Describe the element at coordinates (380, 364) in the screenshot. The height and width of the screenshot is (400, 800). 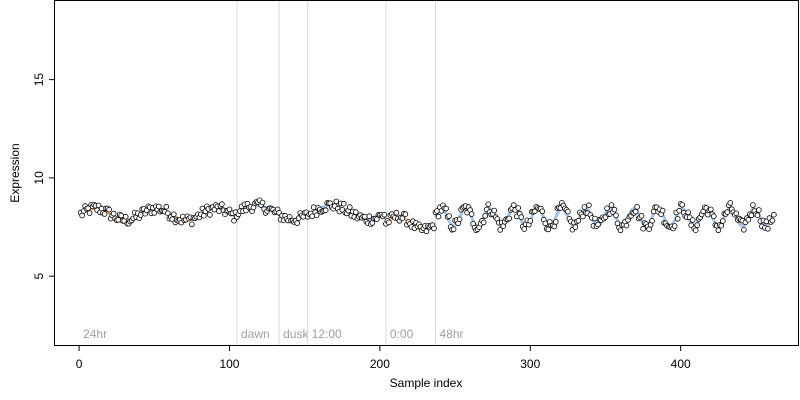
I see `x-tick-label: 200` at that location.